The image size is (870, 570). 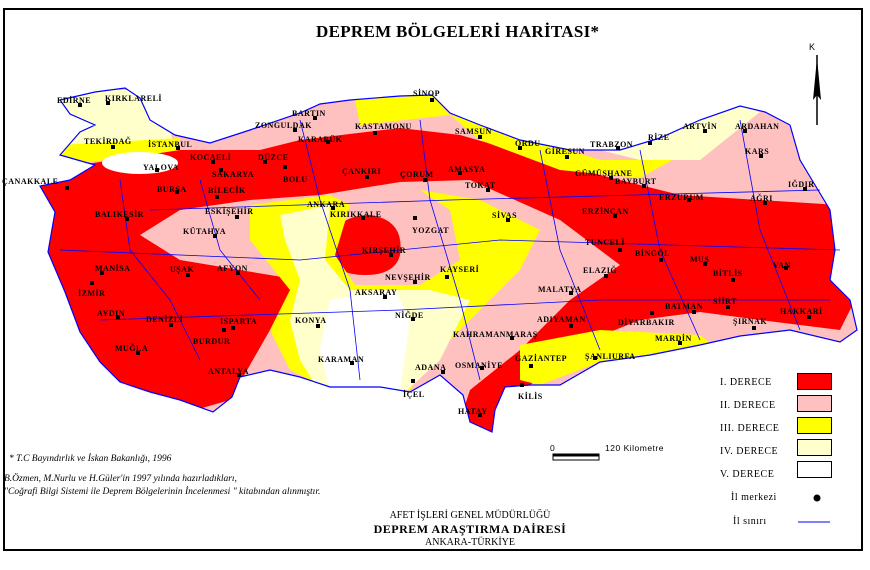 What do you see at coordinates (659, 137) in the screenshot?
I see `city-label: RİZE` at bounding box center [659, 137].